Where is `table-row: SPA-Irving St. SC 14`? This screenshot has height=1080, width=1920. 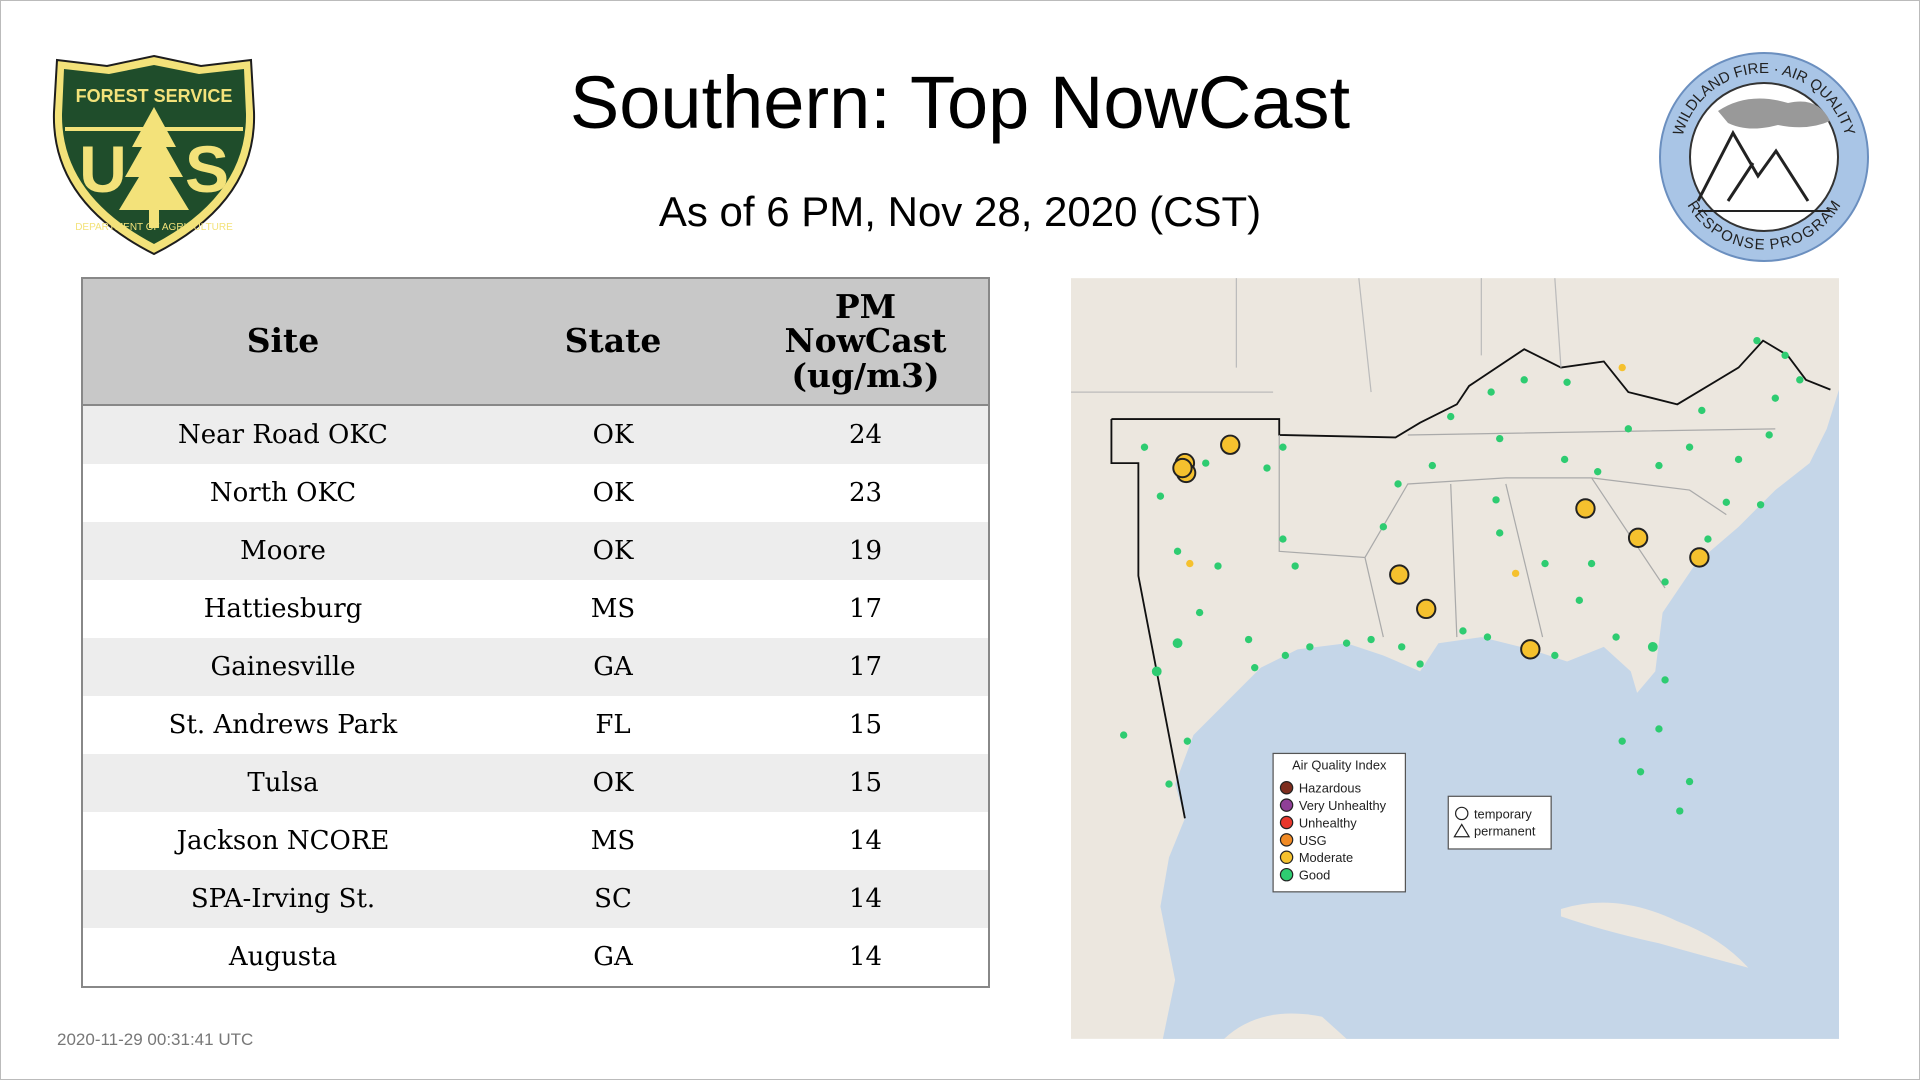
table-row: SPA-Irving St. SC 14 is located at coordinates (535, 899).